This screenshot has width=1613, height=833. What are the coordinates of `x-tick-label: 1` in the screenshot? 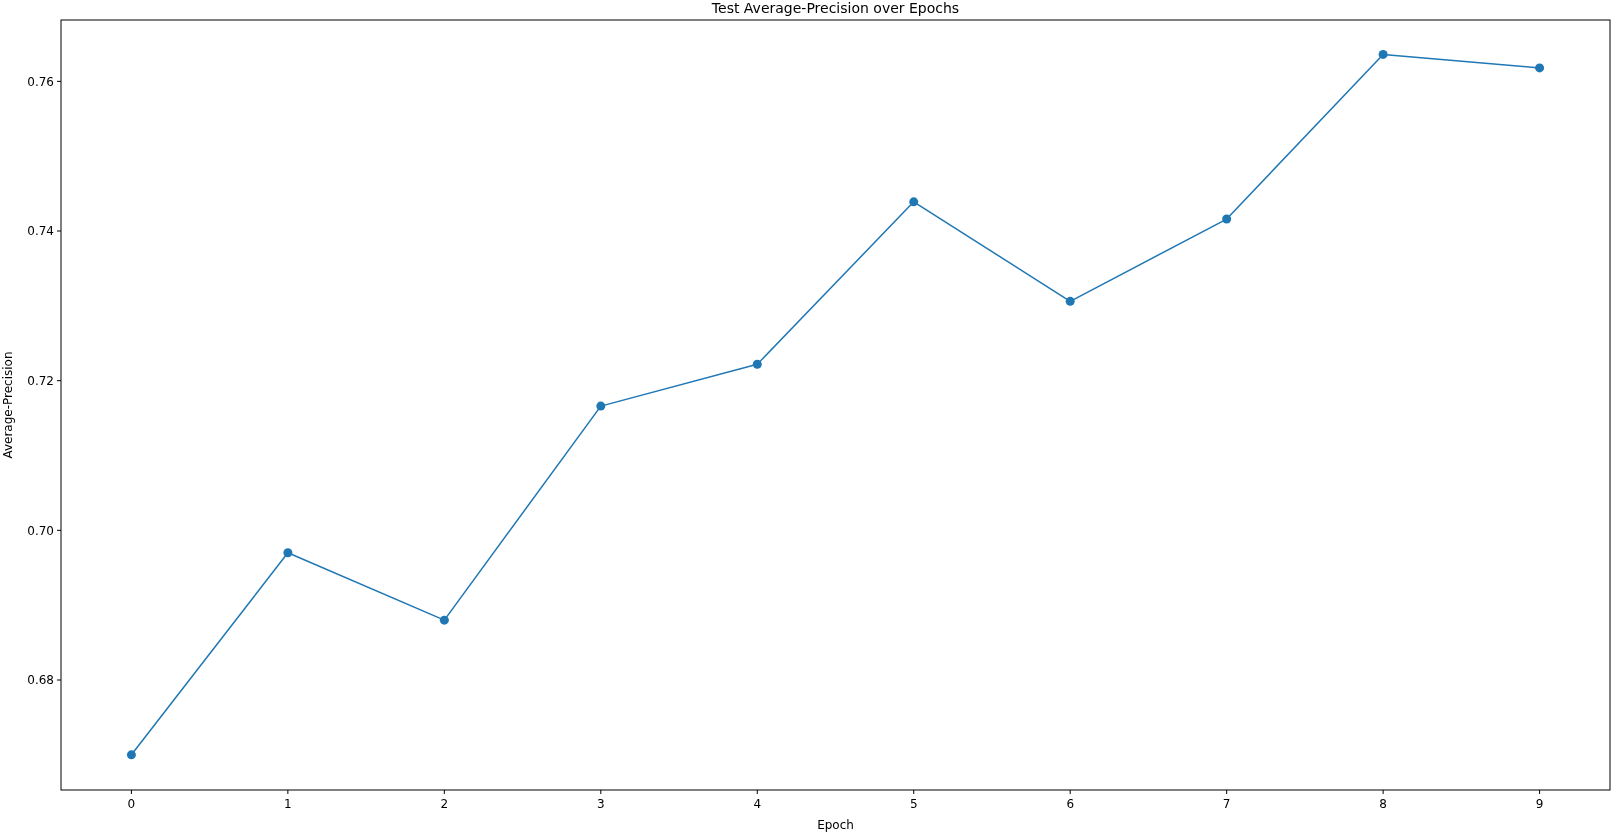 It's located at (288, 804).